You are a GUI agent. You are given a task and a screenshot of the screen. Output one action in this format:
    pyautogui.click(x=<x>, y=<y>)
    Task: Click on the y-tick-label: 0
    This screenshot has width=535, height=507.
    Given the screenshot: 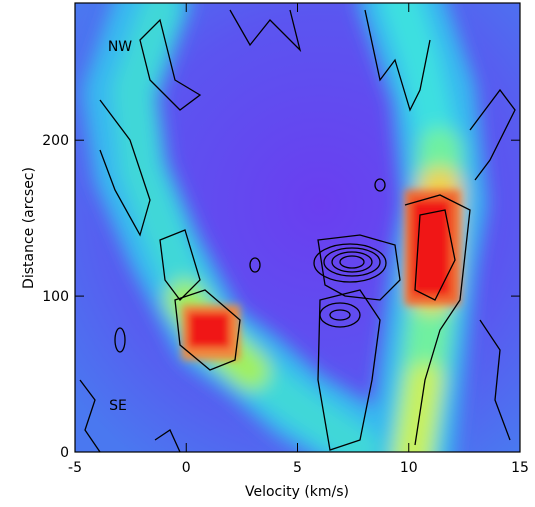 What is the action you would take?
    pyautogui.click(x=64, y=453)
    